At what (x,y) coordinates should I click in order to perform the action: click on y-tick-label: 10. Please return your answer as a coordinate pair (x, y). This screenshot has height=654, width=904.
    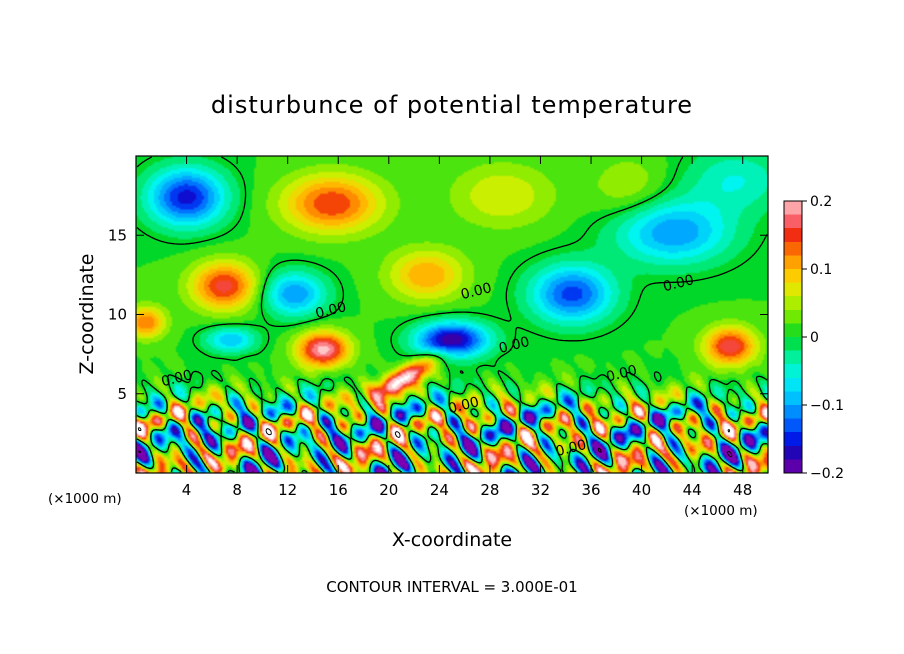
    Looking at the image, I should click on (117, 315).